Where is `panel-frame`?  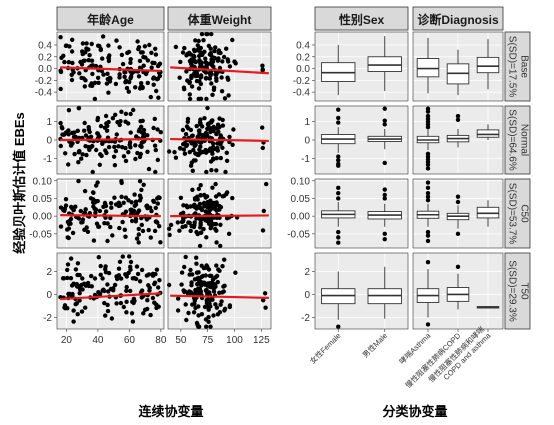 panel-frame is located at coordinates (458, 140).